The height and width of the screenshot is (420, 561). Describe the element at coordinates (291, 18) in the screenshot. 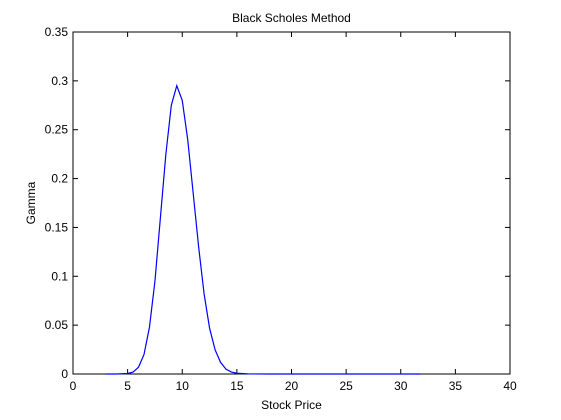

I see `chart-title: Black Scholes Method` at that location.